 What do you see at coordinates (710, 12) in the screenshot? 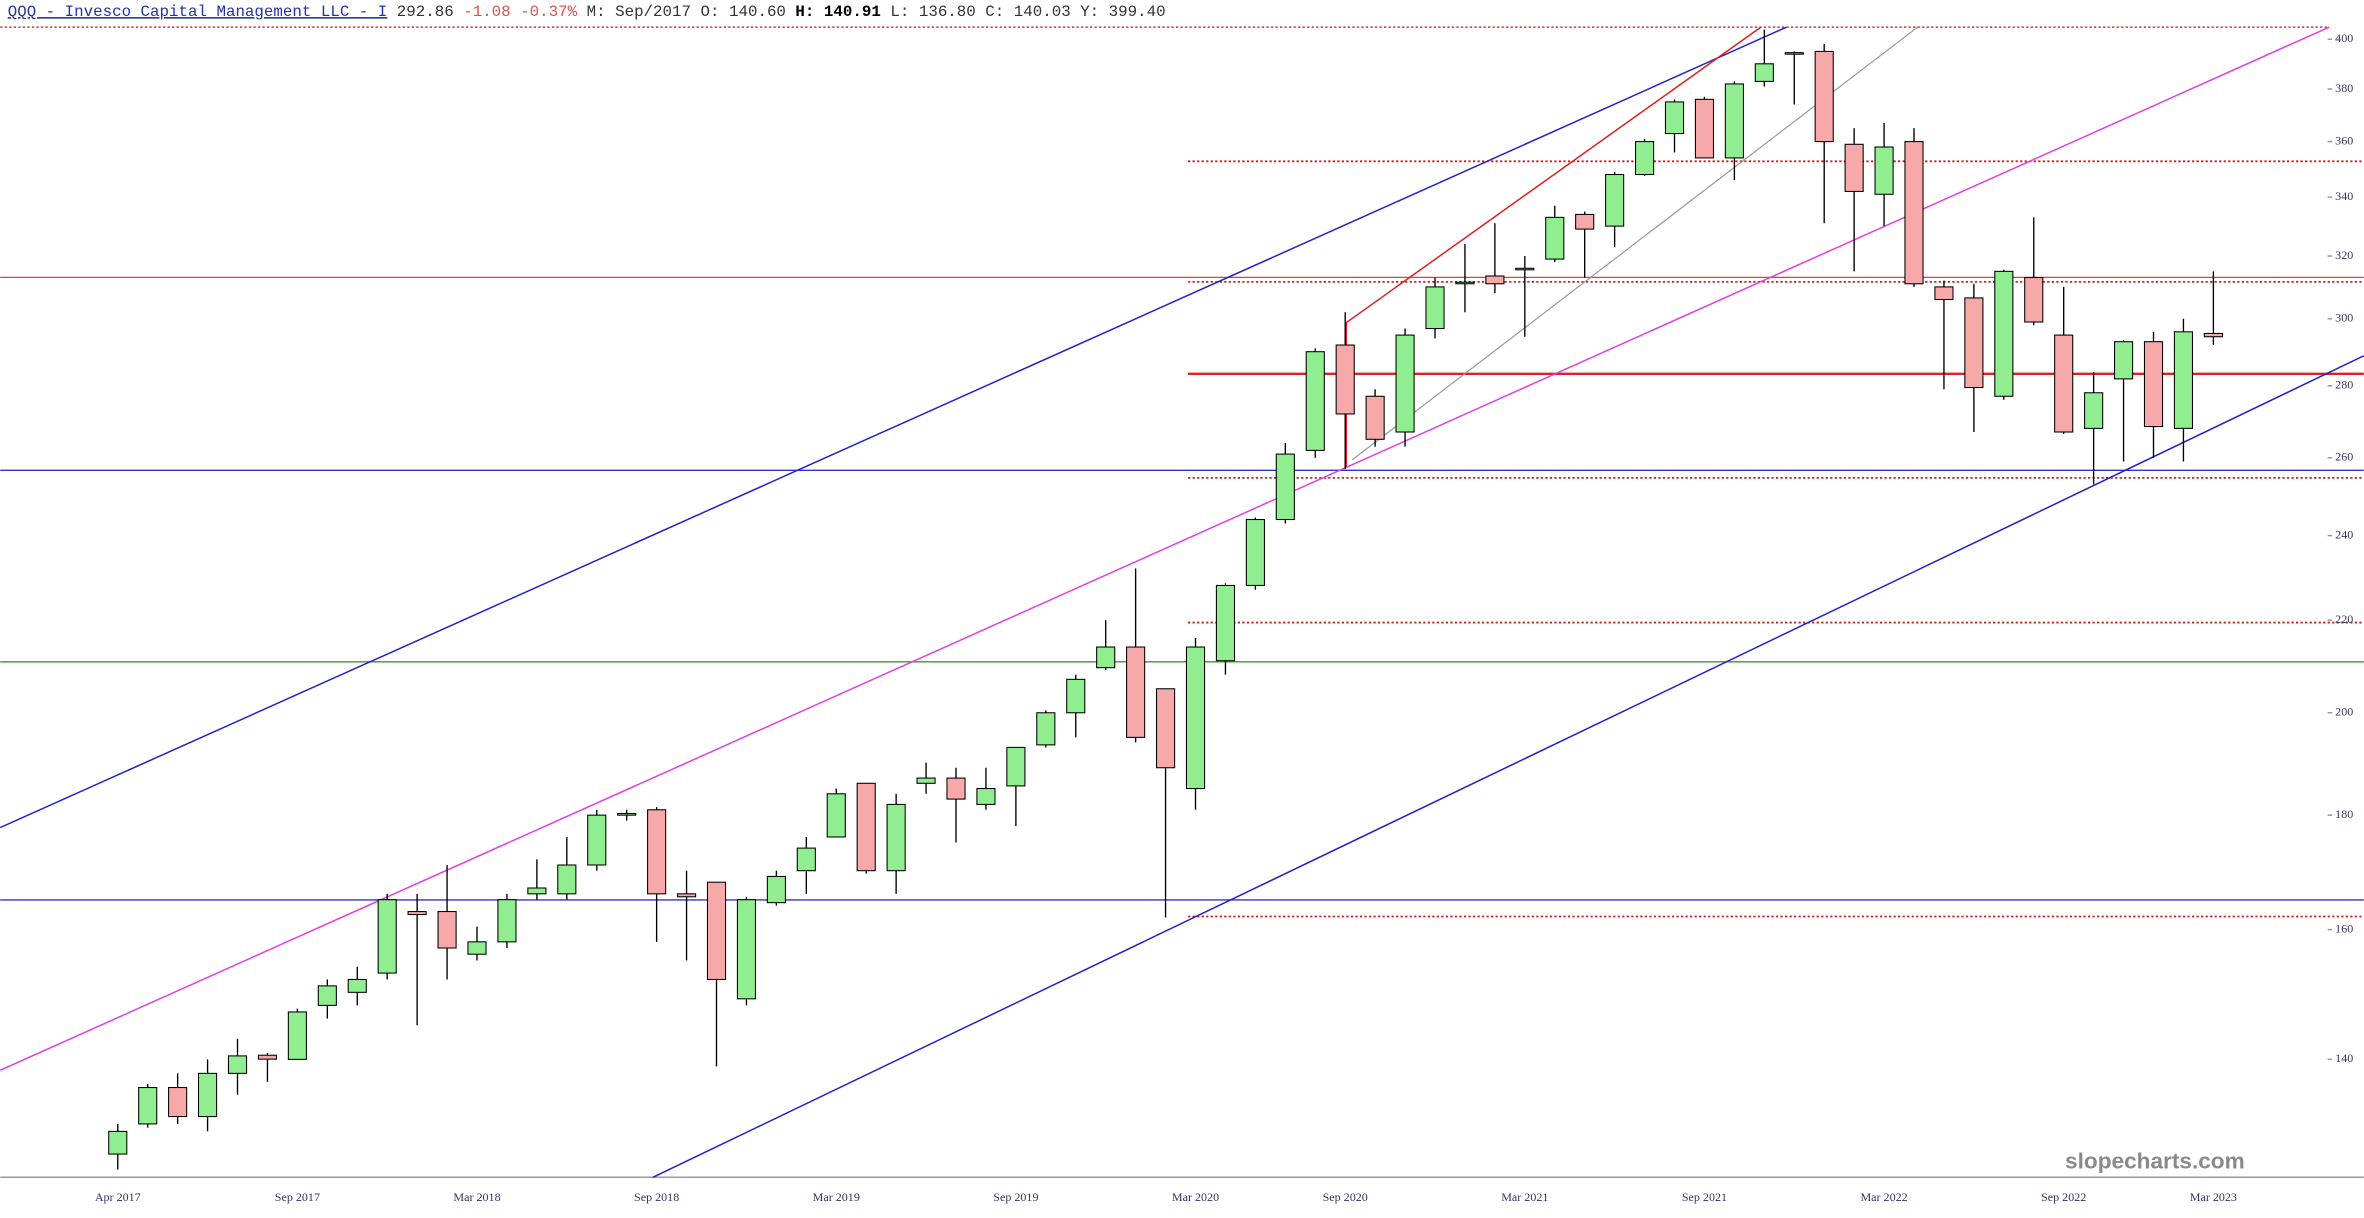
I see `open-label: O:` at bounding box center [710, 12].